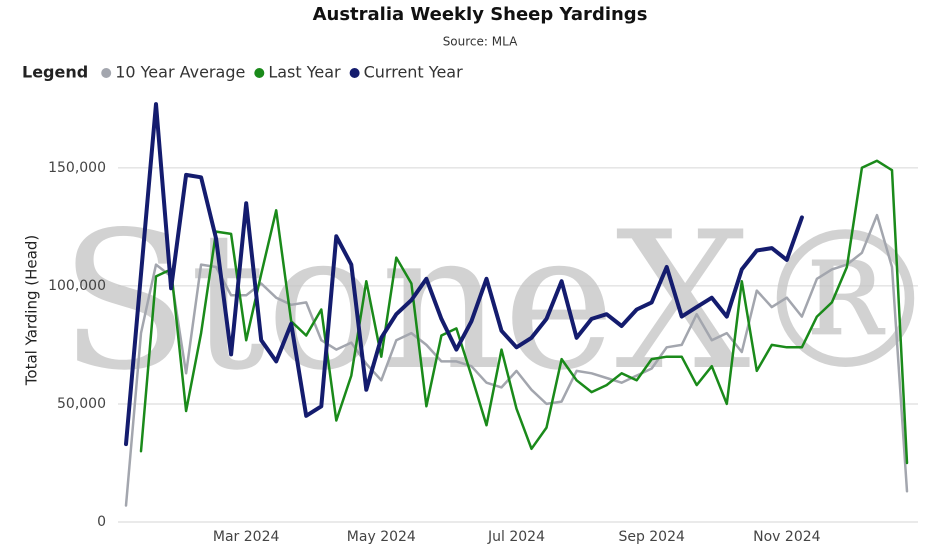 This screenshot has width=940, height=558. I want to click on chart-title: Australia Weekly Sheep Yardings, so click(480, 14).